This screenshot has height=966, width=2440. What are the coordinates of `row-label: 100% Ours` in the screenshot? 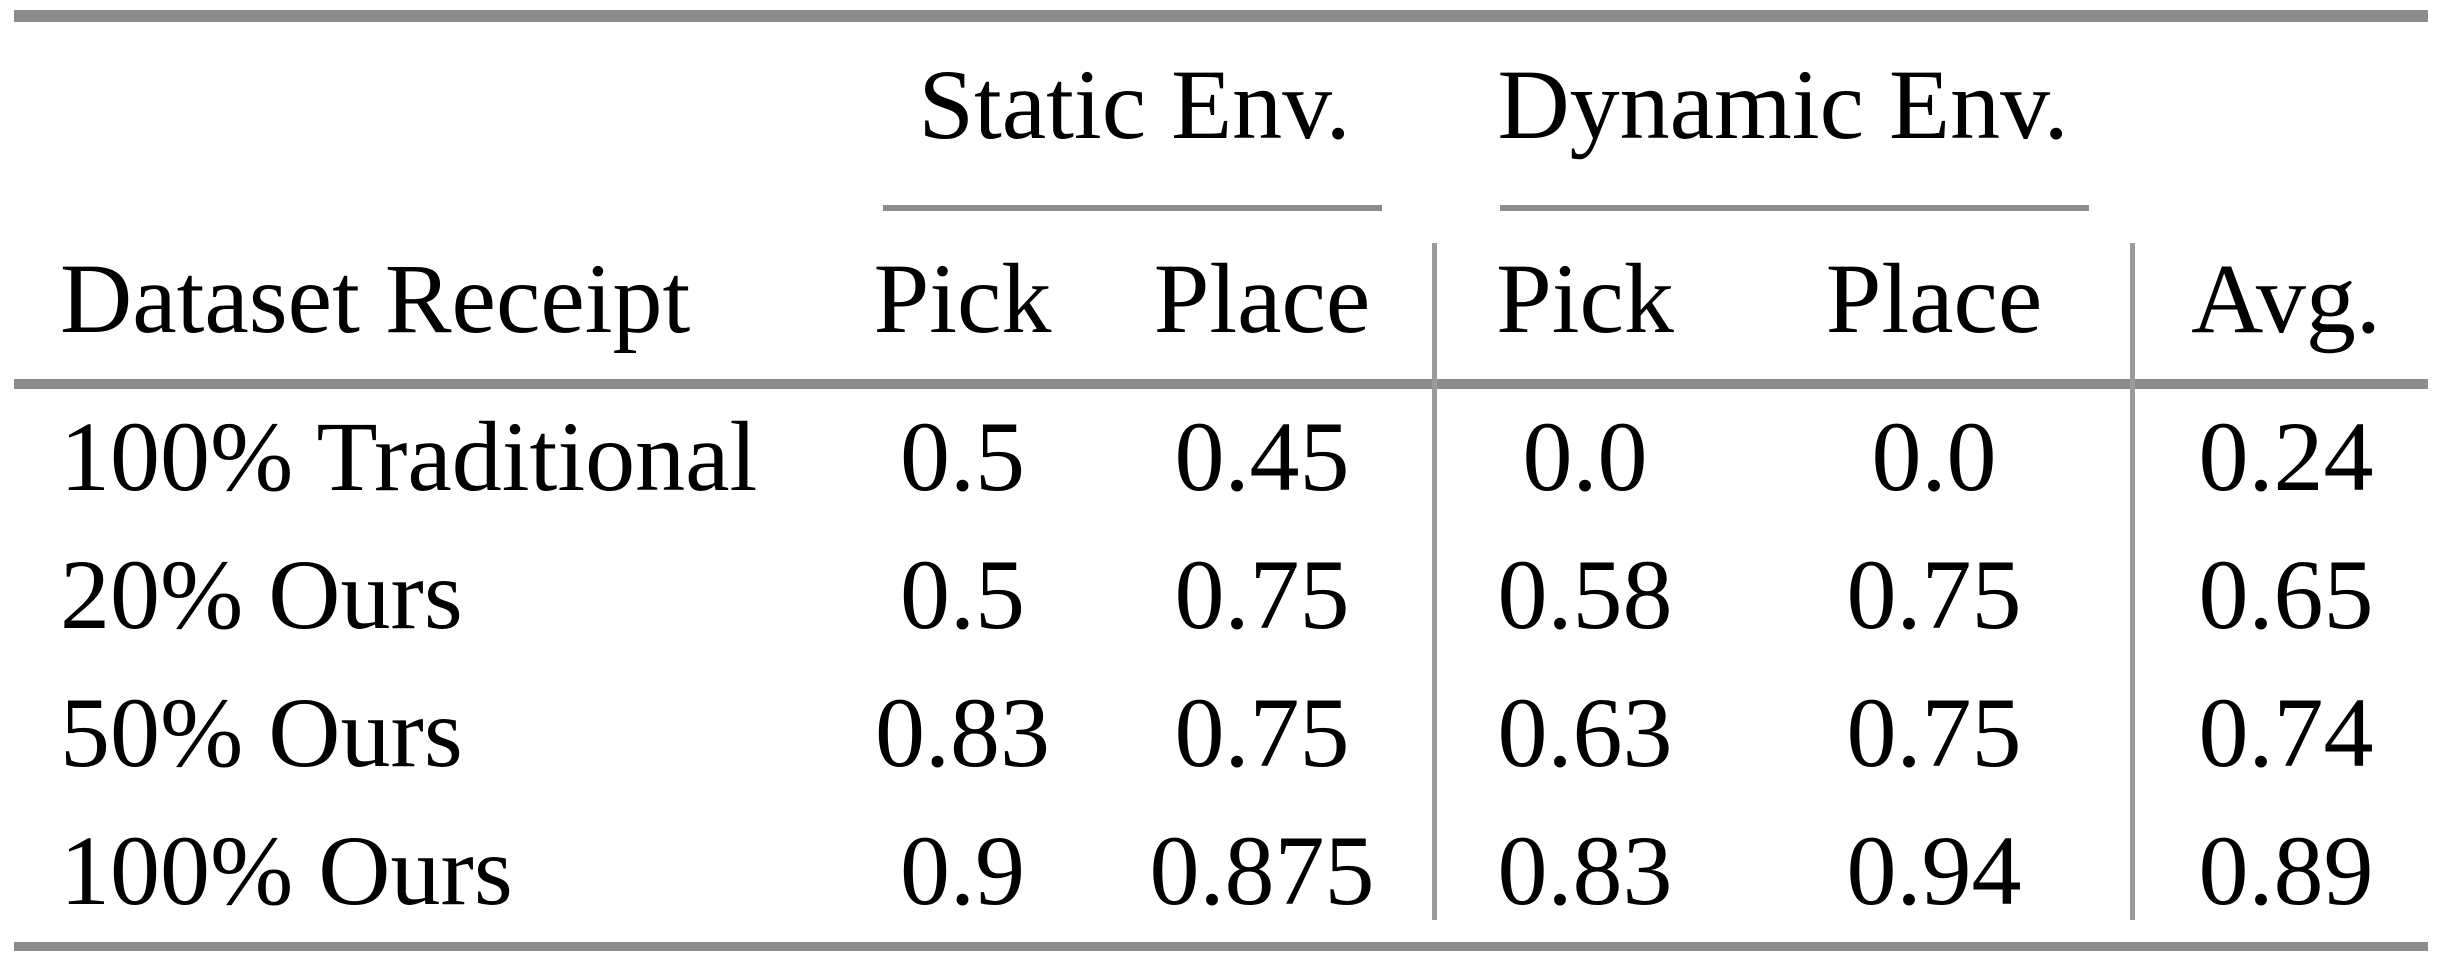 It's located at (286, 870).